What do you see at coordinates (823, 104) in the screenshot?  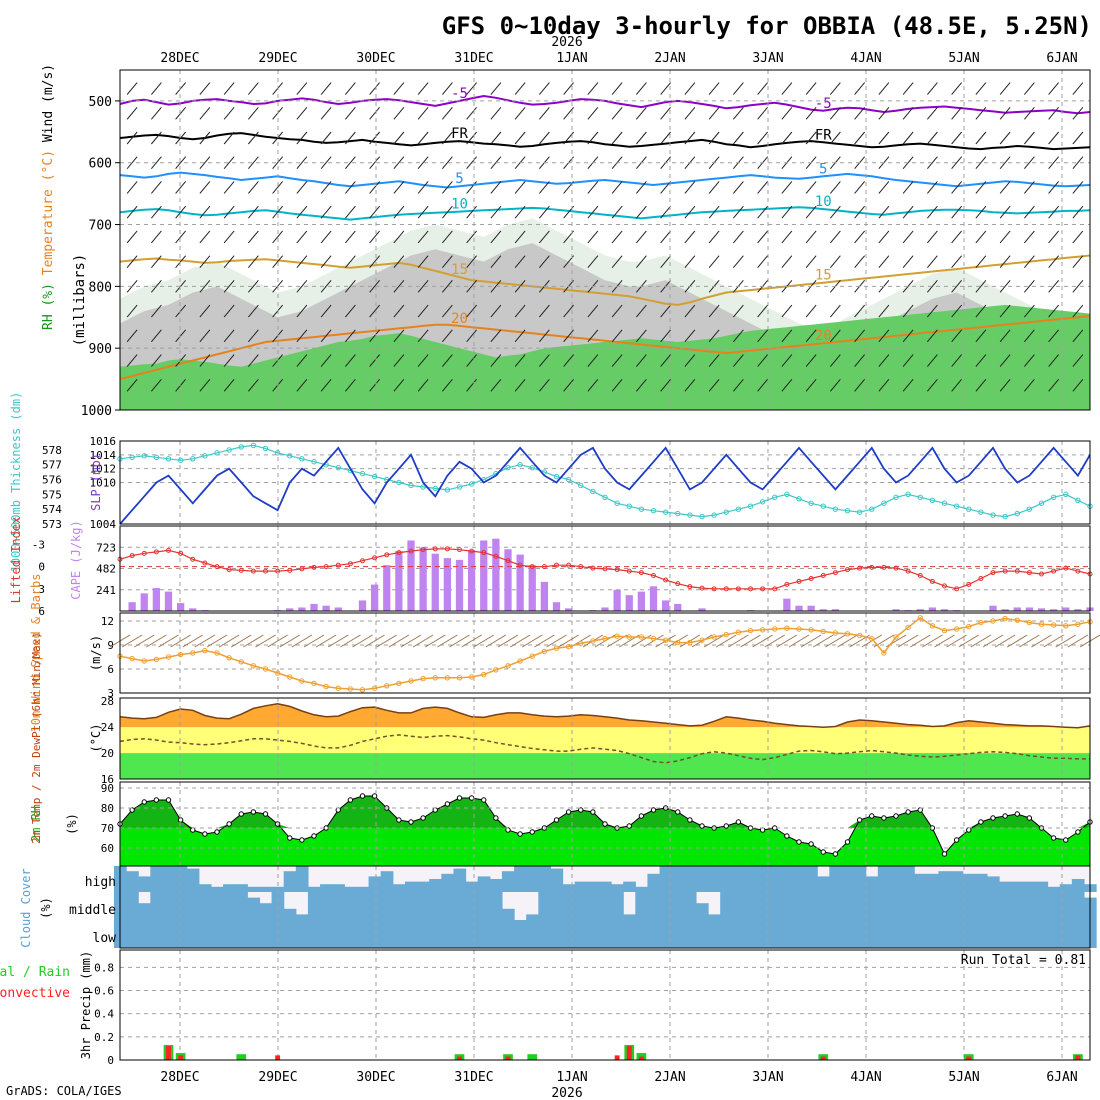 I see `isotherm-label: -5` at bounding box center [823, 104].